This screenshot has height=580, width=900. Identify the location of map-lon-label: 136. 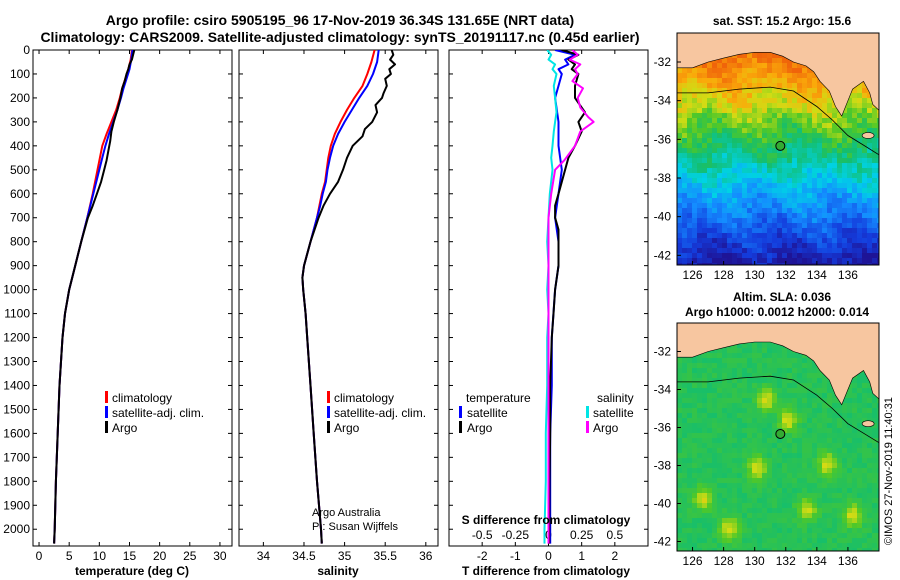
(848, 275).